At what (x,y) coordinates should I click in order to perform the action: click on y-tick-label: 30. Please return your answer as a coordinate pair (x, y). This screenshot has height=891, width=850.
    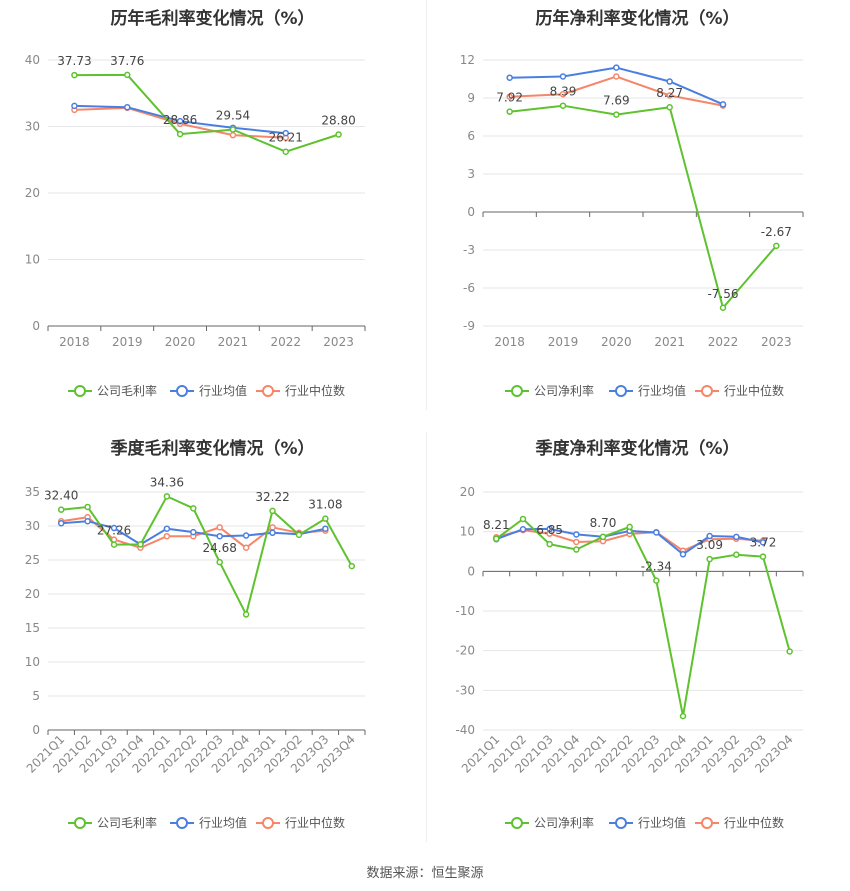
    Looking at the image, I should click on (32, 526).